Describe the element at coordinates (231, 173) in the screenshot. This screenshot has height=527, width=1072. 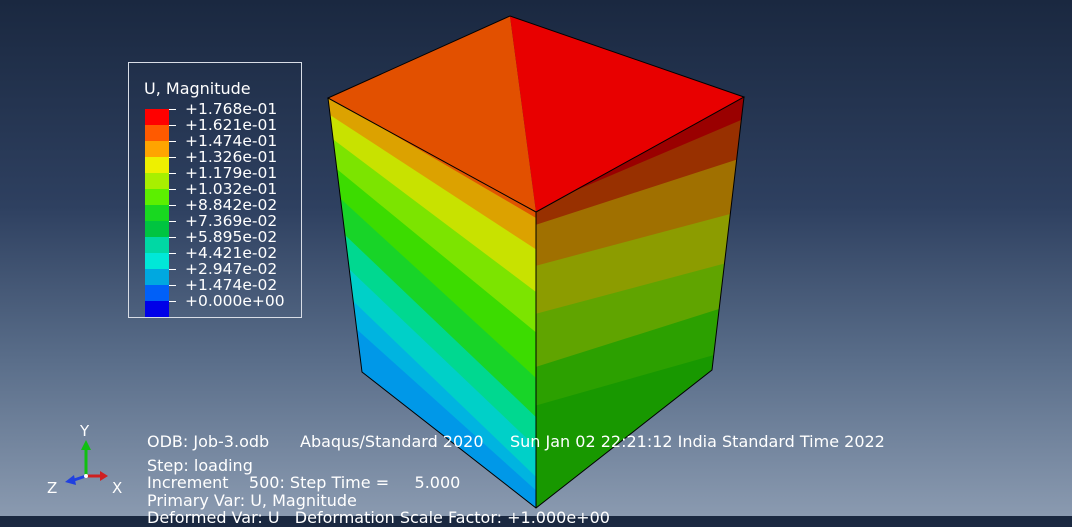
I see `legend-value: +1.179e-01` at that location.